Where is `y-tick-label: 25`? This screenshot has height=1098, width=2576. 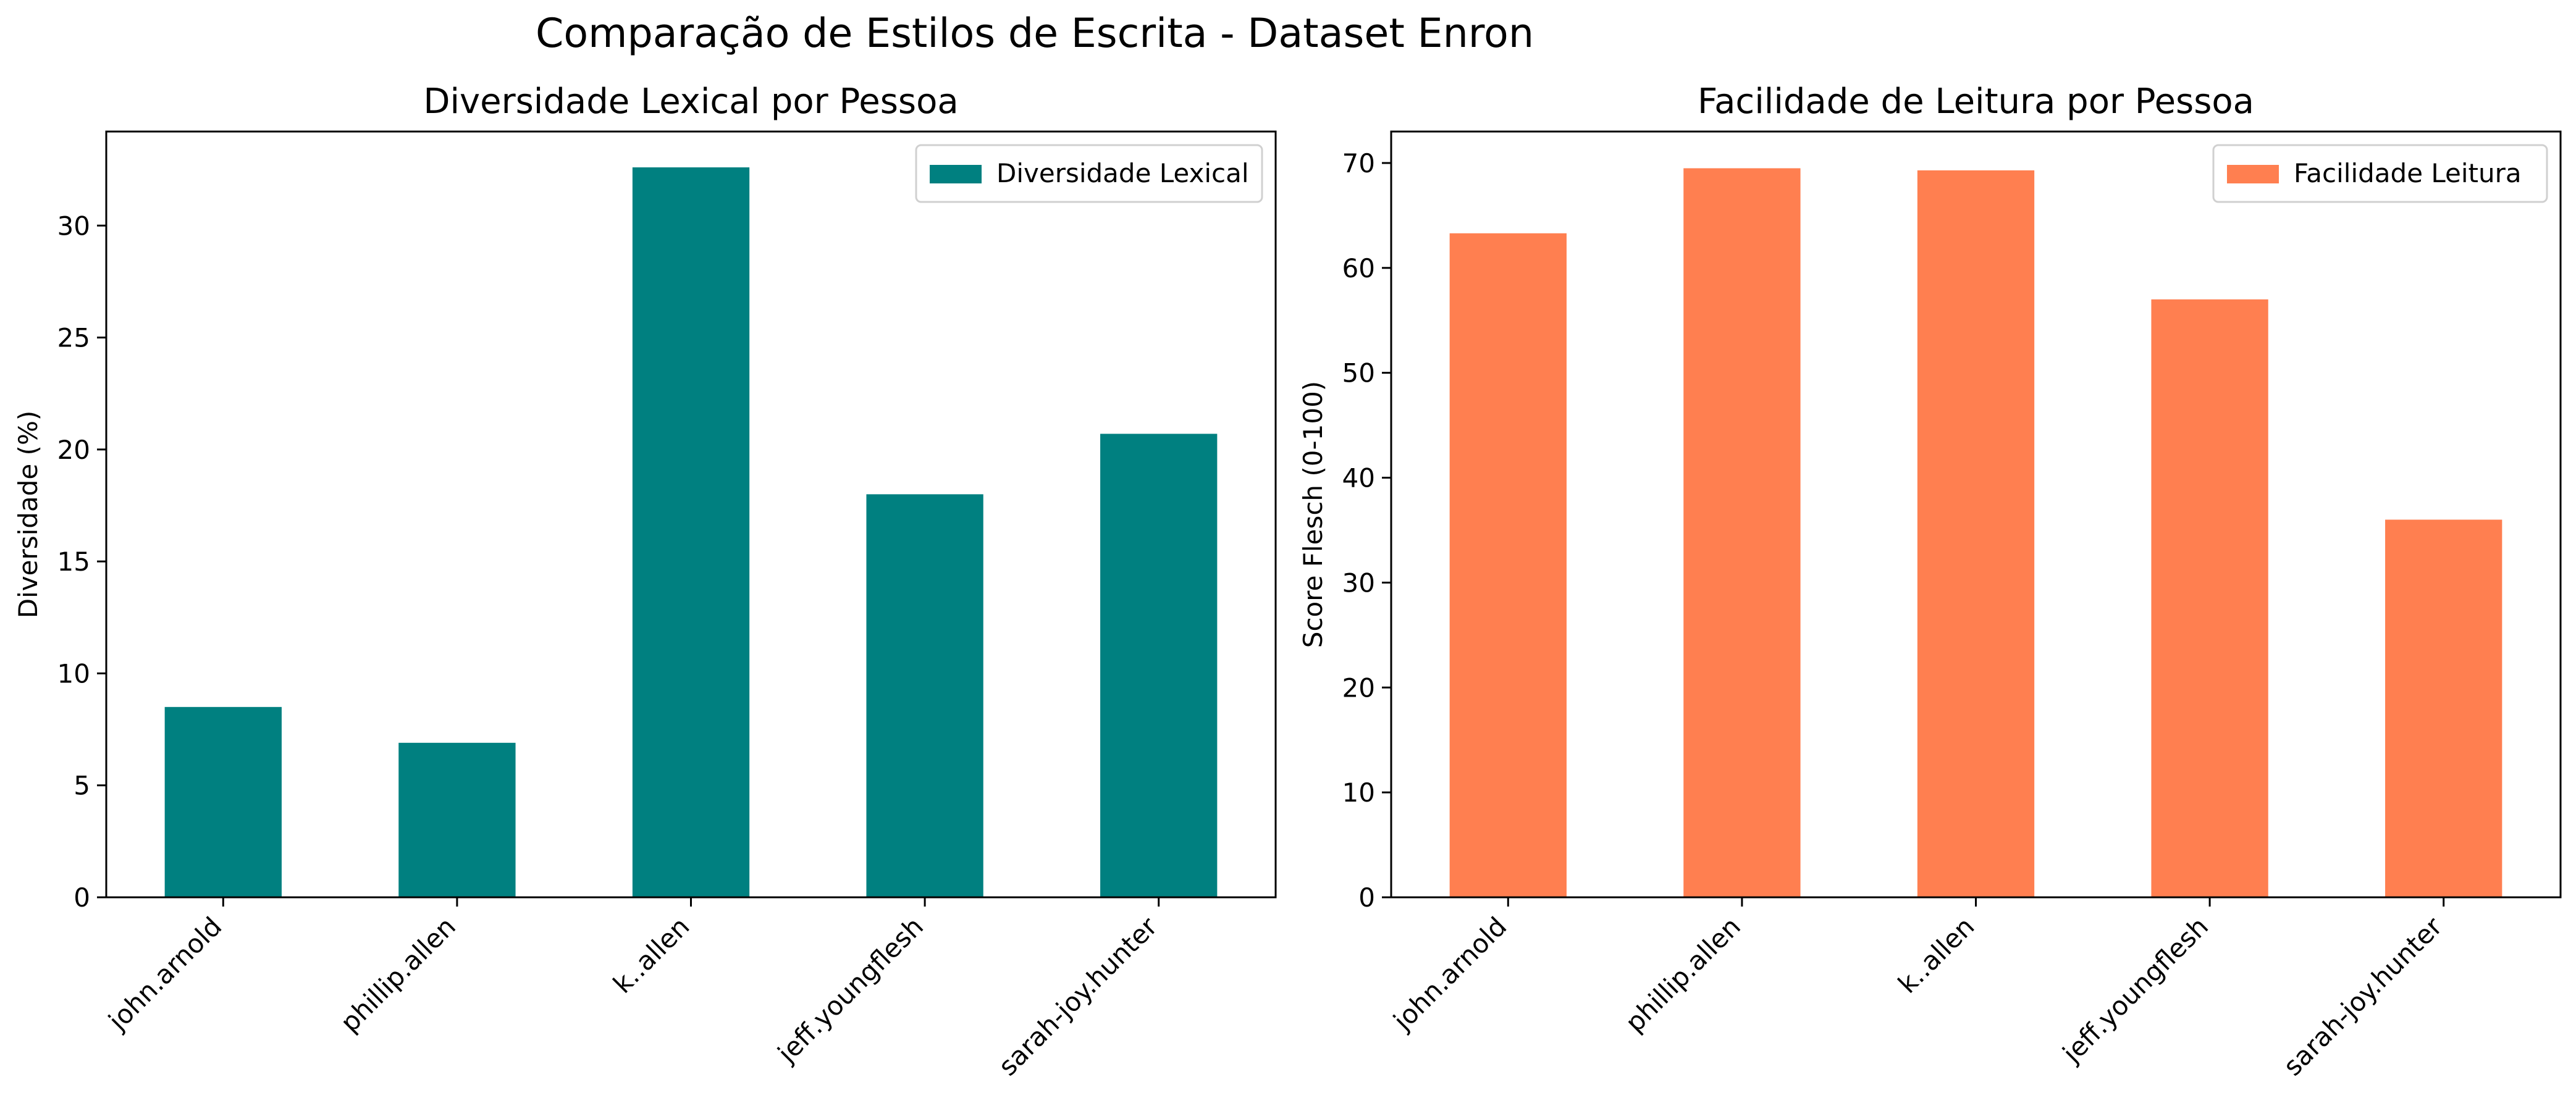
y-tick-label: 25 is located at coordinates (73, 338).